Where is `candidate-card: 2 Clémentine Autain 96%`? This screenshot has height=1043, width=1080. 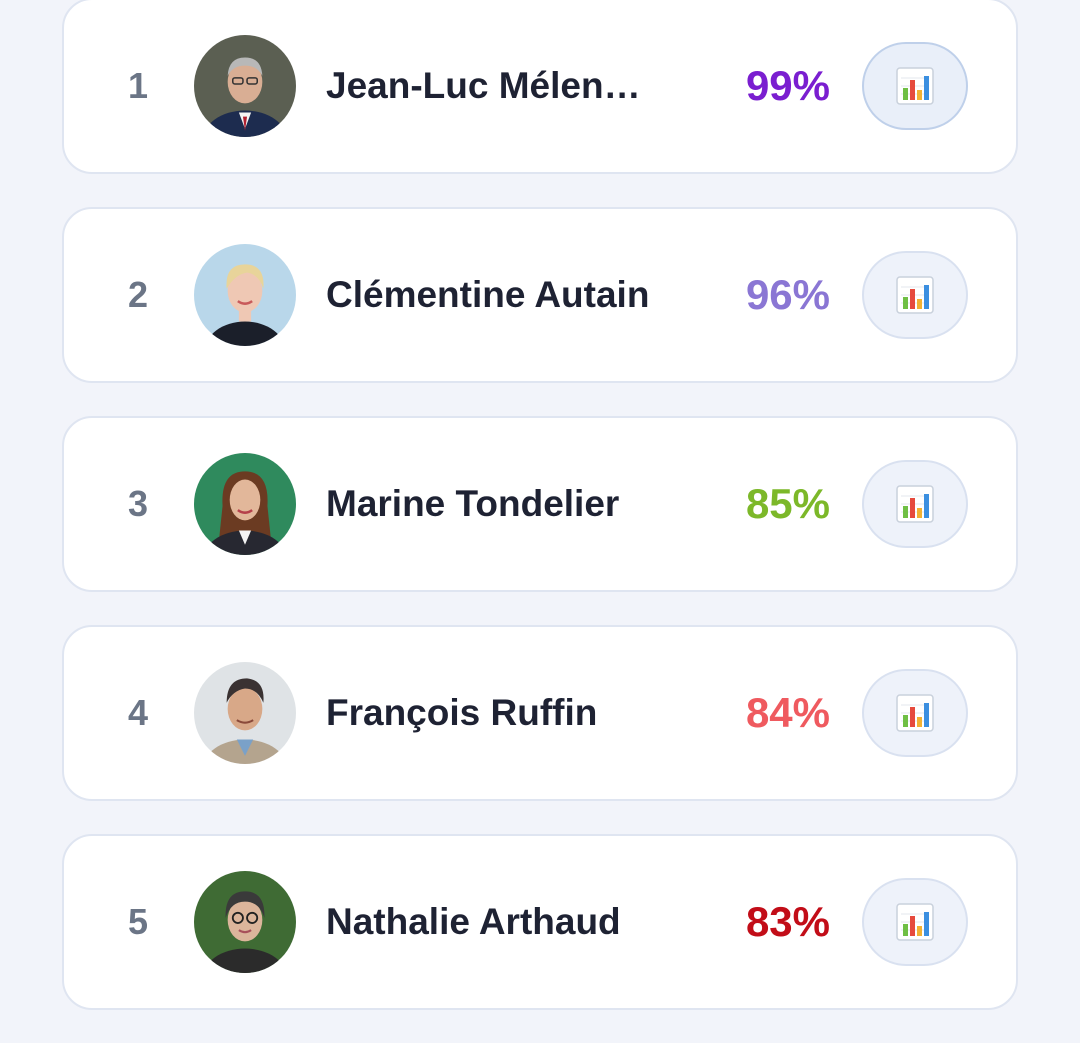
candidate-card: 2 Clémentine Autain 96% is located at coordinates (540, 295).